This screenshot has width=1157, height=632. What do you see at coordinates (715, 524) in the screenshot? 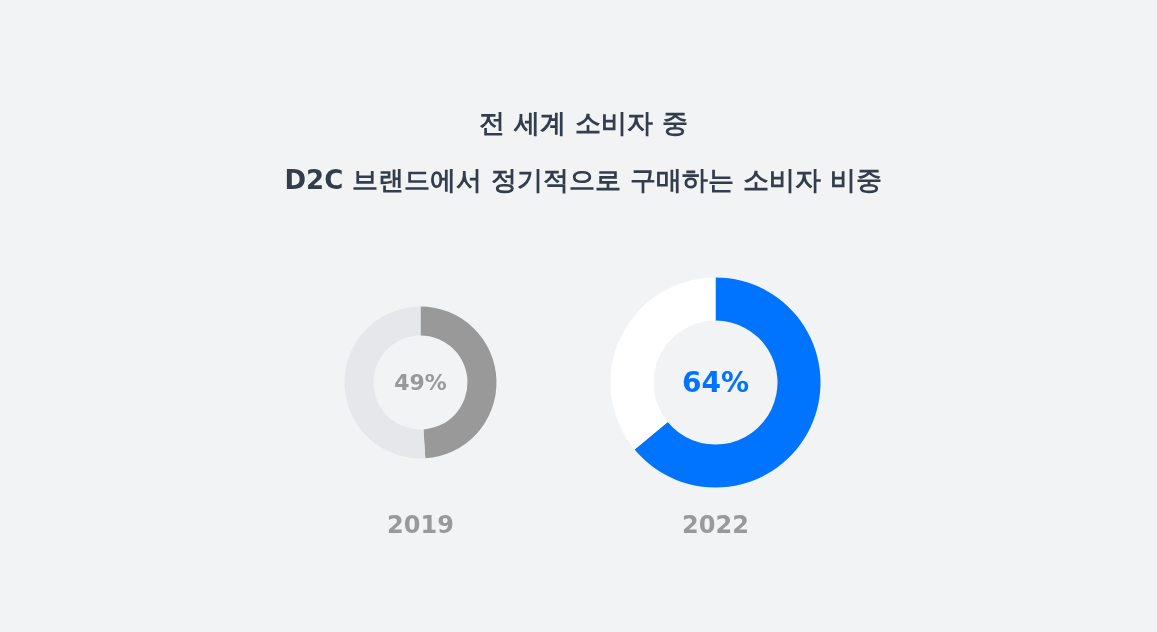
I see `text: 2022` at bounding box center [715, 524].